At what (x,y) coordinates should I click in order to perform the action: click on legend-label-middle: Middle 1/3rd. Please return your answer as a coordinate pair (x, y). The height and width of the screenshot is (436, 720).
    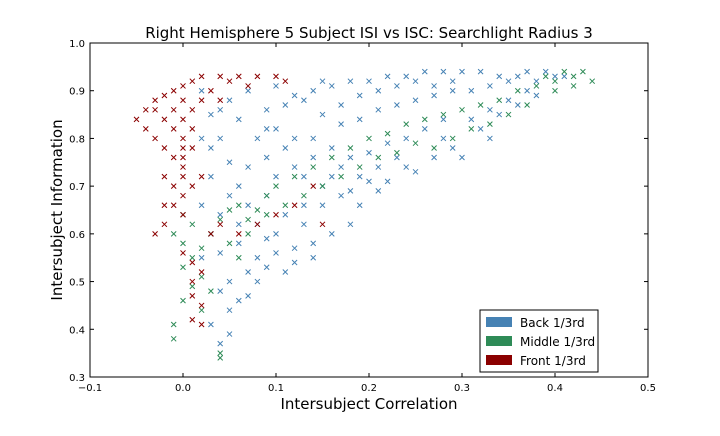
    Looking at the image, I should click on (557, 342).